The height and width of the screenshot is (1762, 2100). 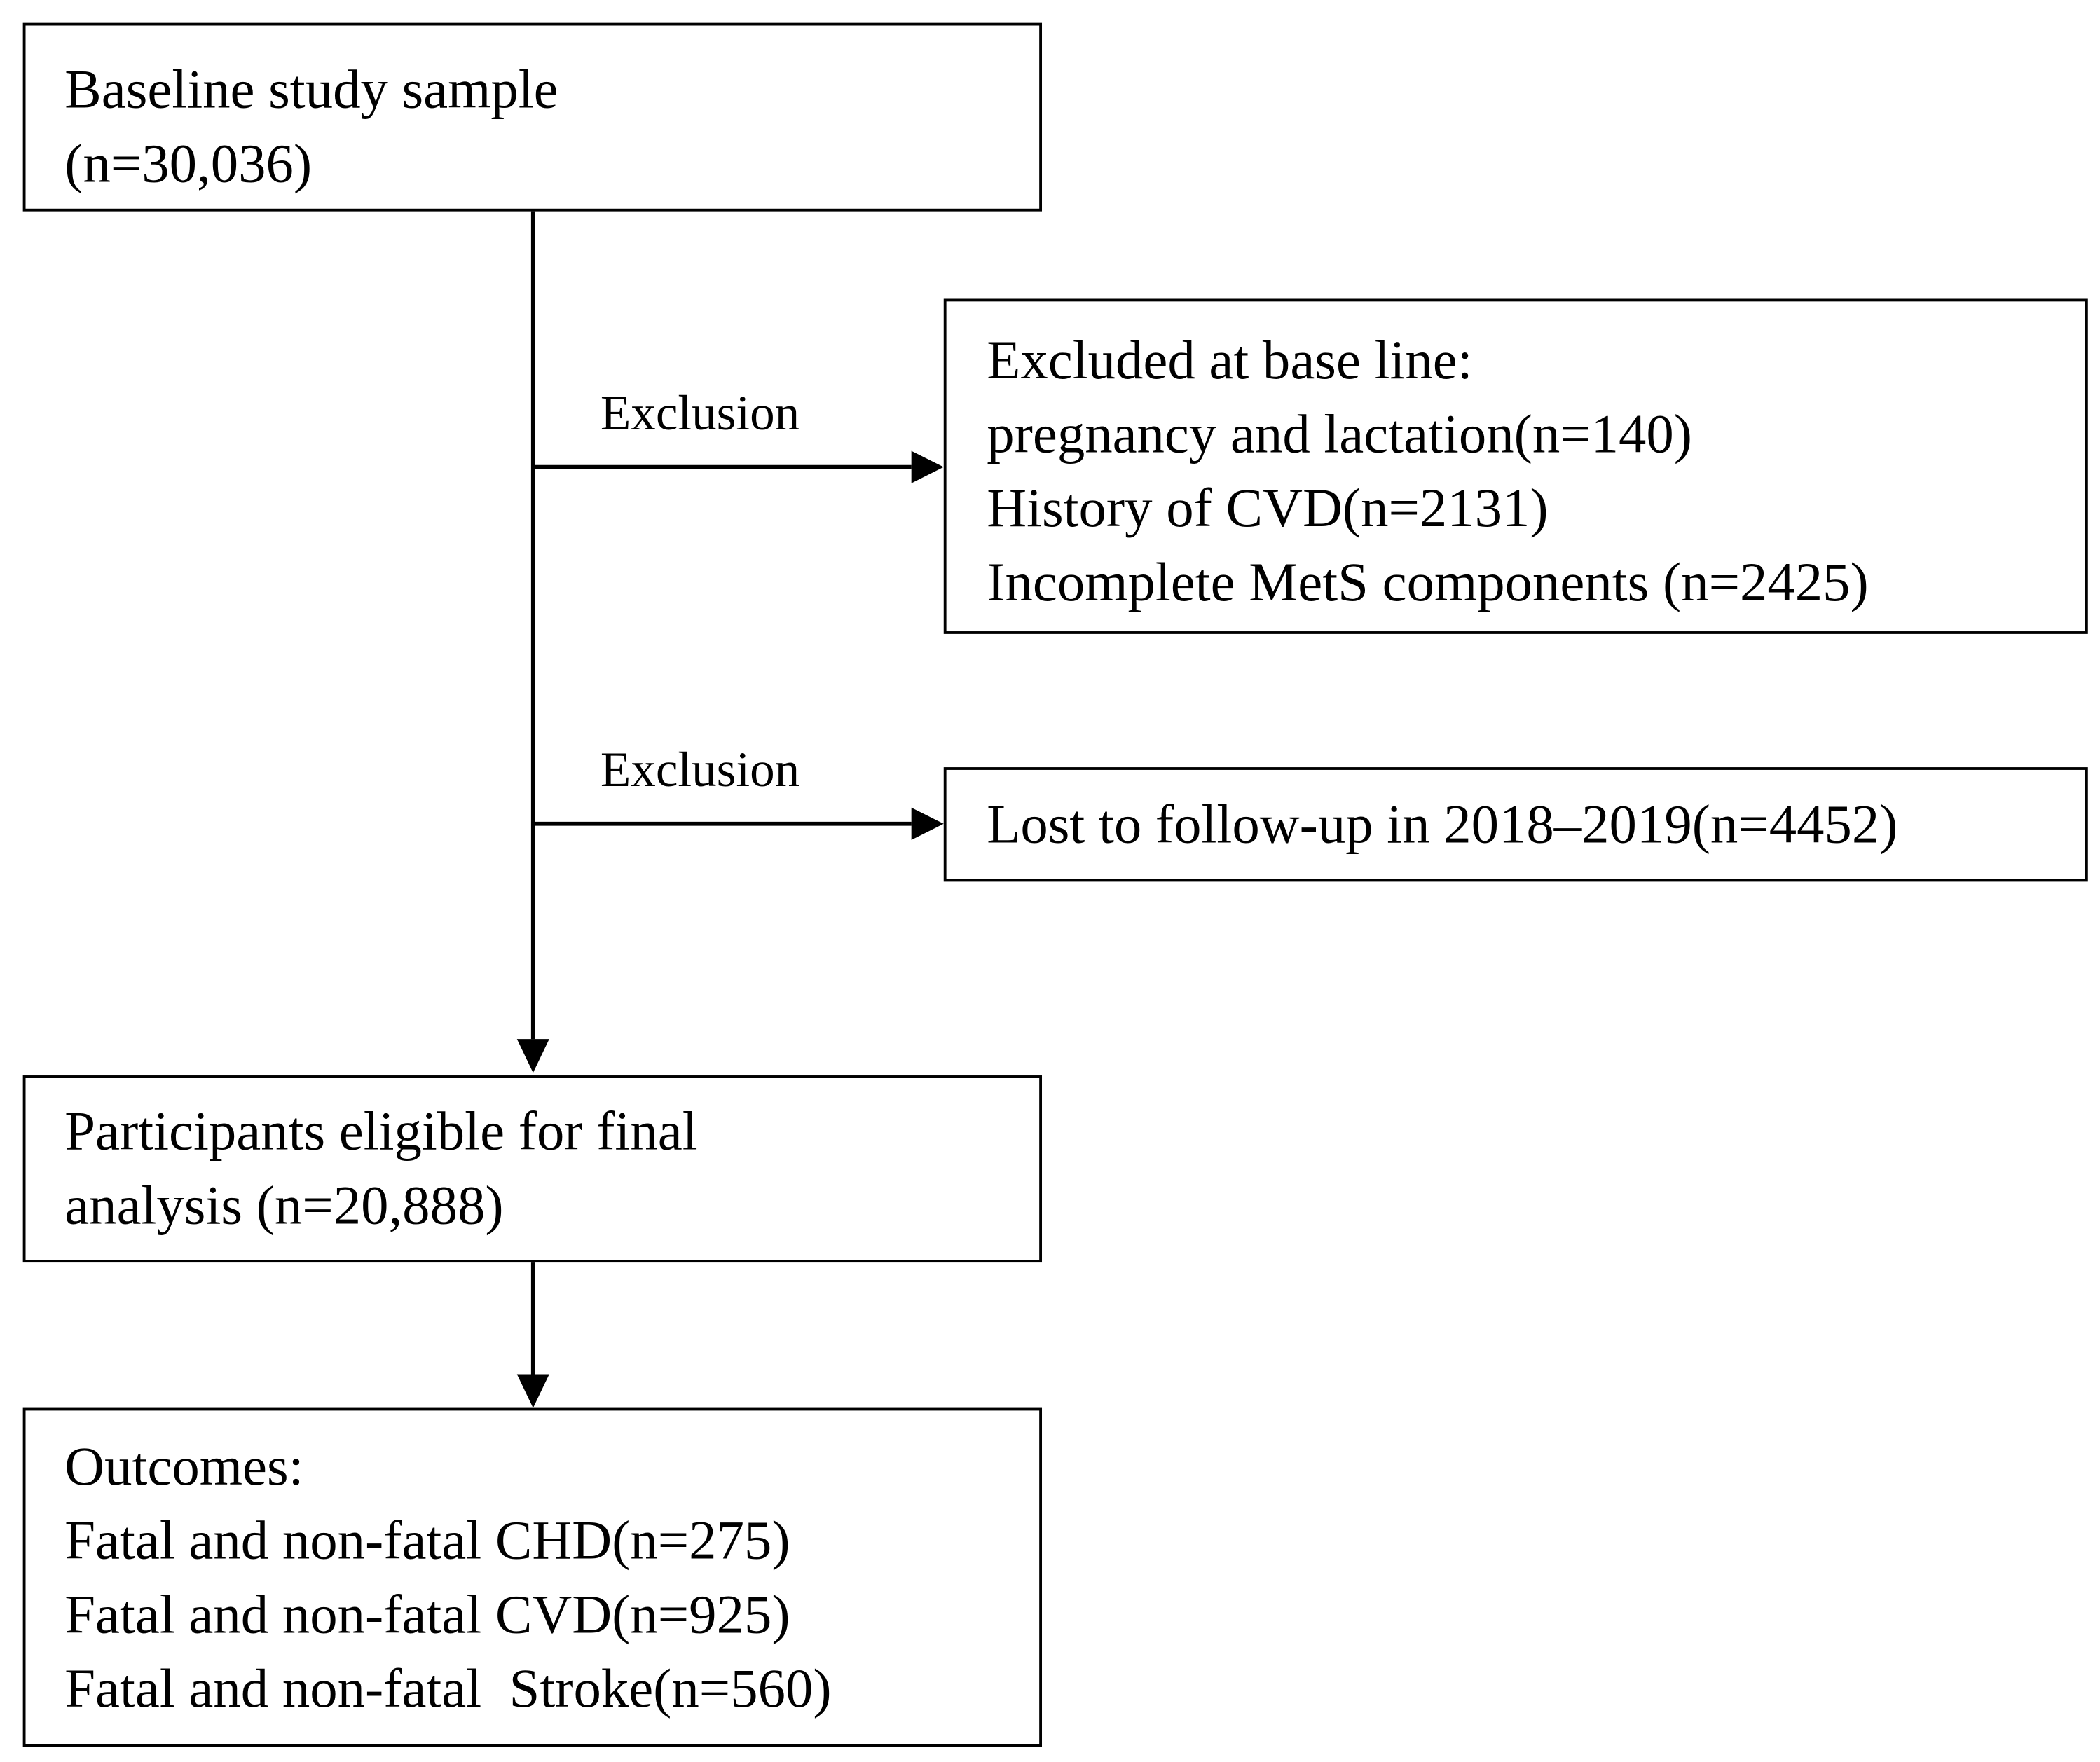 I want to click on arrowhead-to-excluded, so click(x=927, y=466).